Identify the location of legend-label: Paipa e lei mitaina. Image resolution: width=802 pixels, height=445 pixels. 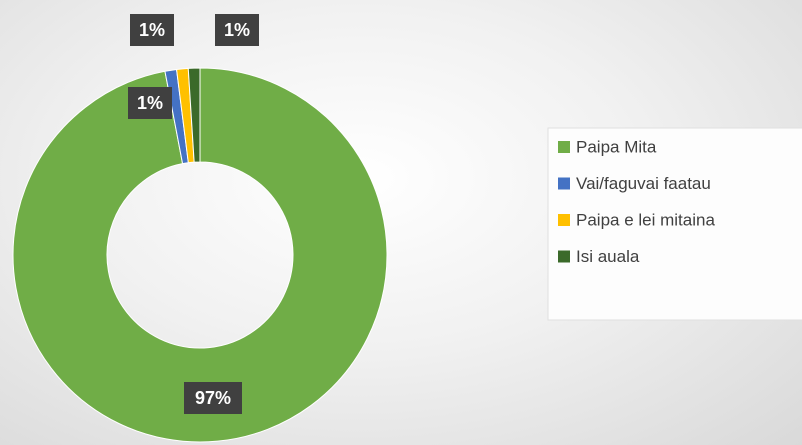
(645, 219).